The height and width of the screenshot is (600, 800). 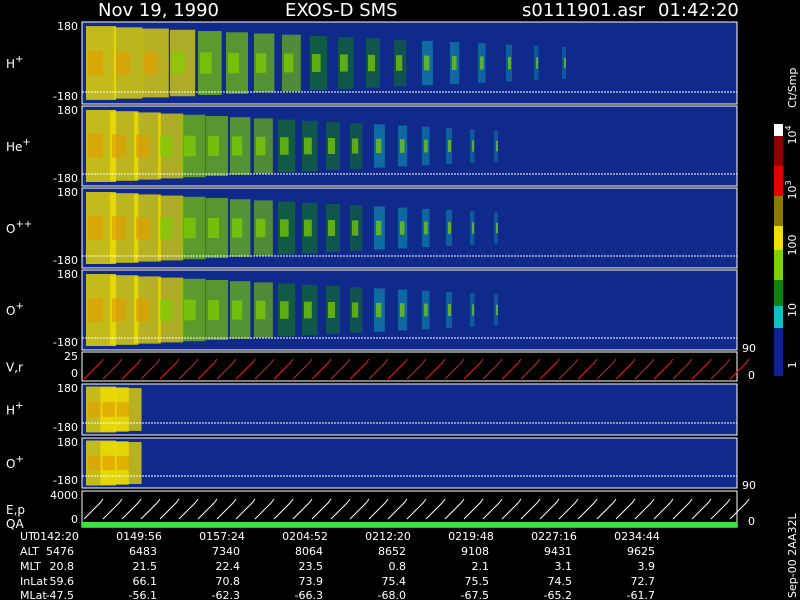 I want to click on footer-cell: 66.1, so click(x=145, y=581).